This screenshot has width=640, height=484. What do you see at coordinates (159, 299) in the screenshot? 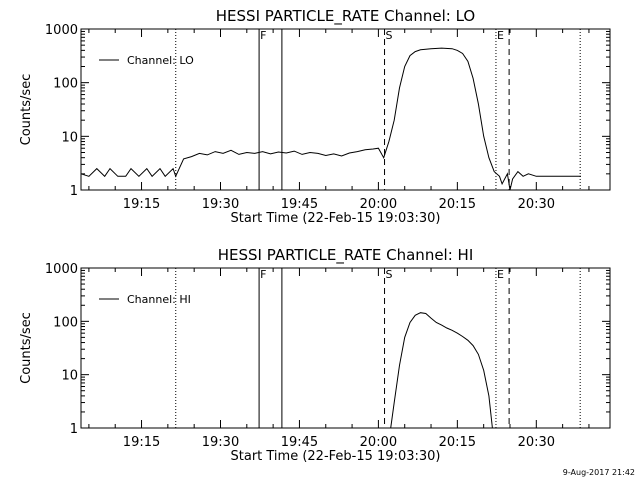
I see `legend-entry: Channel: HI` at bounding box center [159, 299].